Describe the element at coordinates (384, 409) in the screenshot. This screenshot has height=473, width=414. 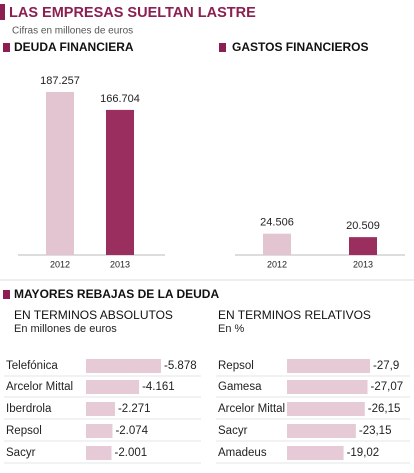
I see `value-label: -26,15` at that location.